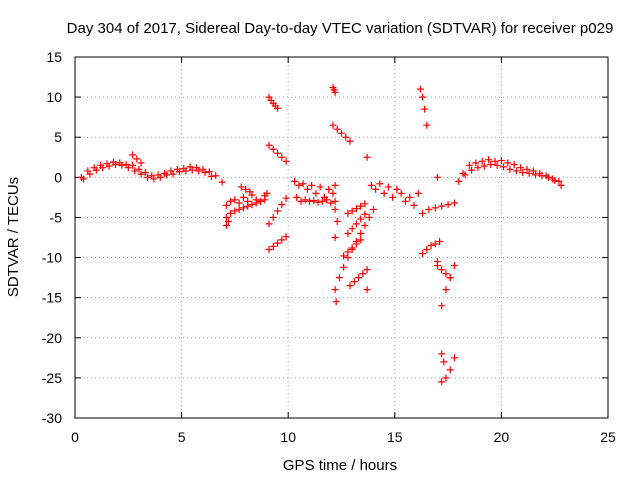 Image resolution: width=640 pixels, height=480 pixels. Describe the element at coordinates (52, 258) in the screenshot. I see `y-tick-label: -10` at that location.